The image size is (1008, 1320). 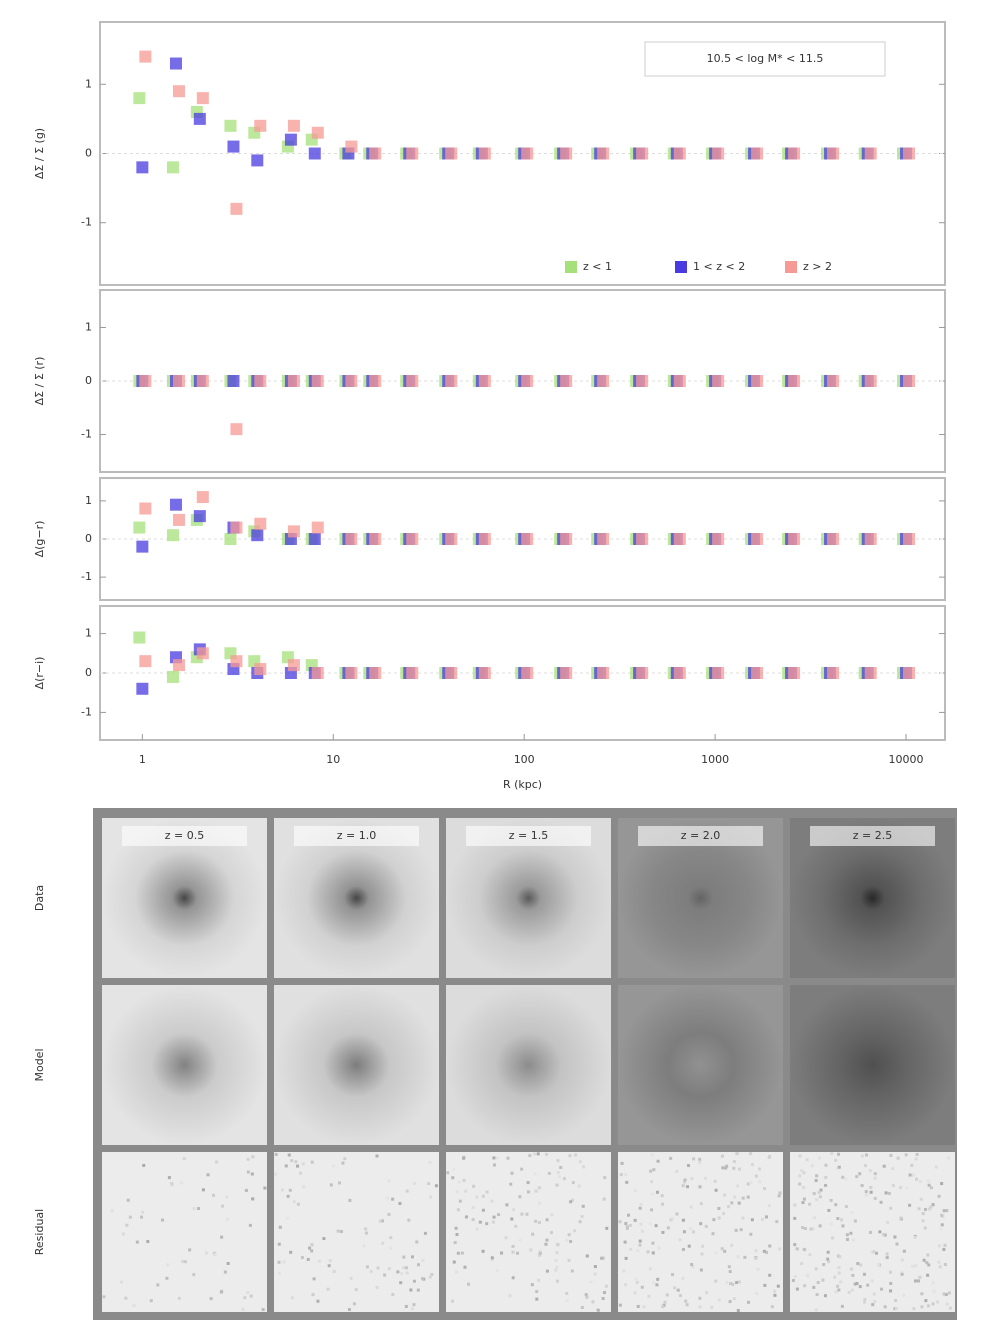 I want to click on column-title: z = 1.0, so click(x=356, y=835).